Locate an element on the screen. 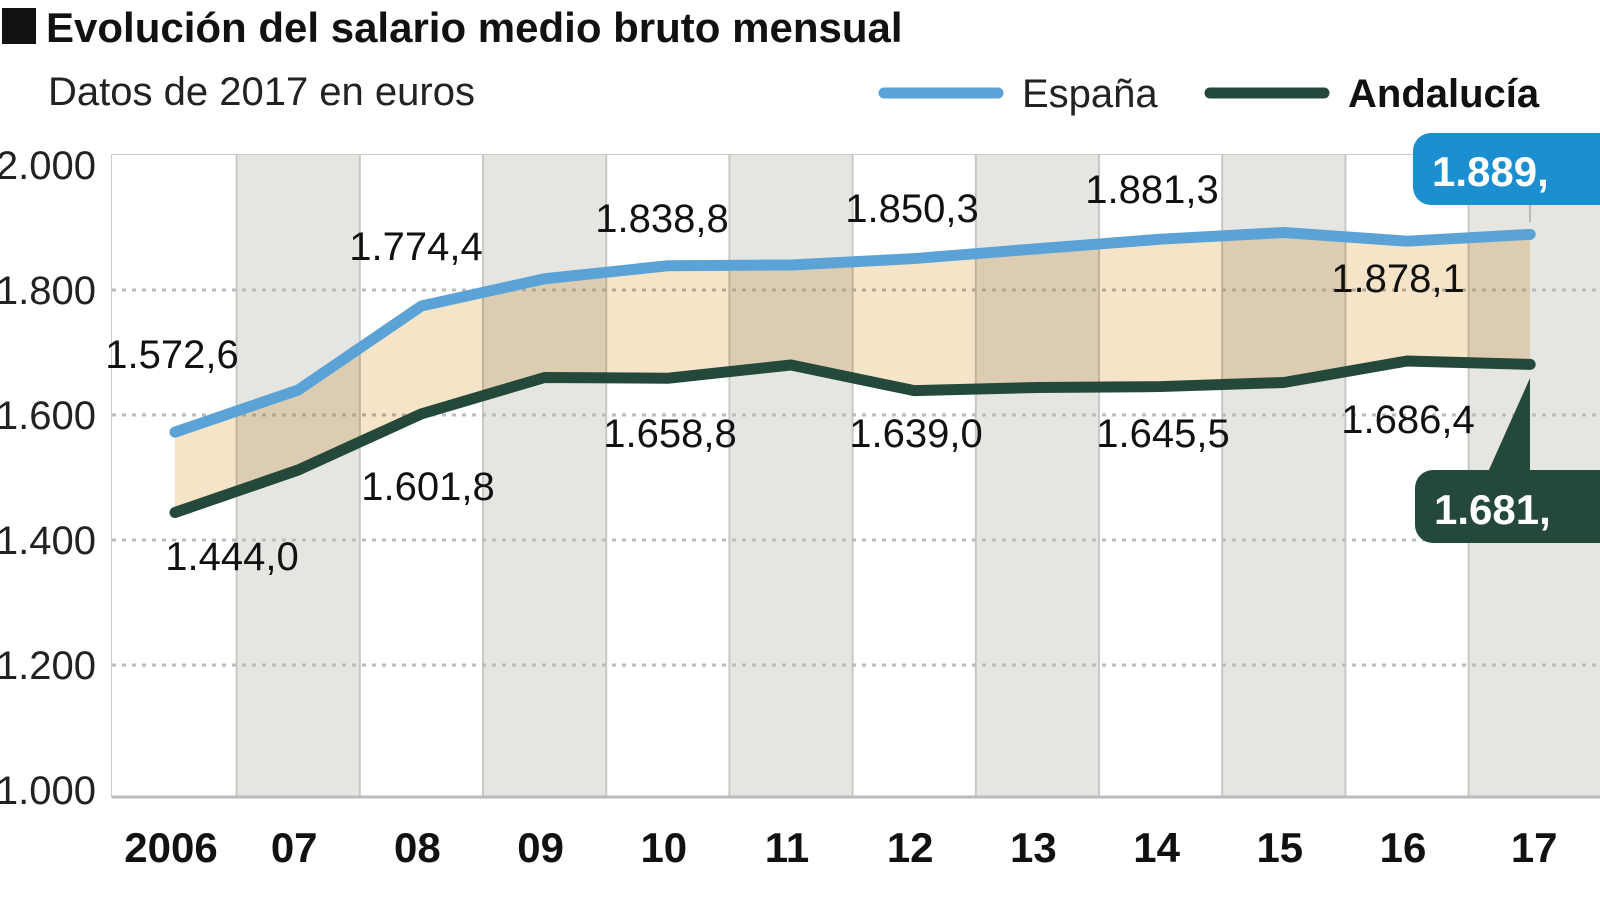 The height and width of the screenshot is (900, 1600). data-label: 1.774,4 is located at coordinates (415, 247).